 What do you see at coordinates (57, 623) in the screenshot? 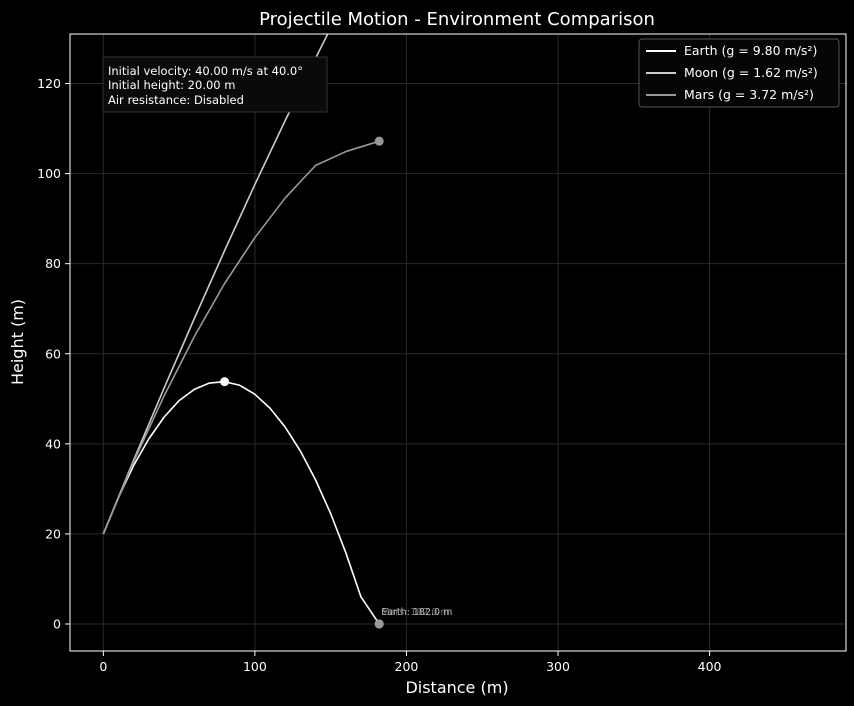
I see `y-tick-label: 0` at bounding box center [57, 623].